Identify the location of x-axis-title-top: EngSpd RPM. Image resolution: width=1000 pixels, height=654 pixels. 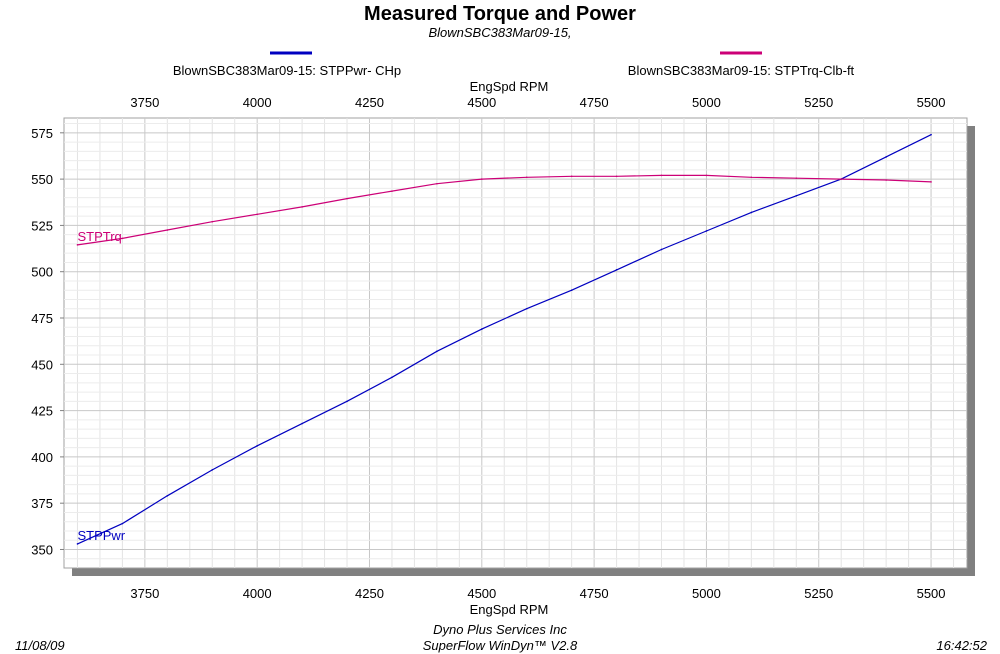
(509, 86).